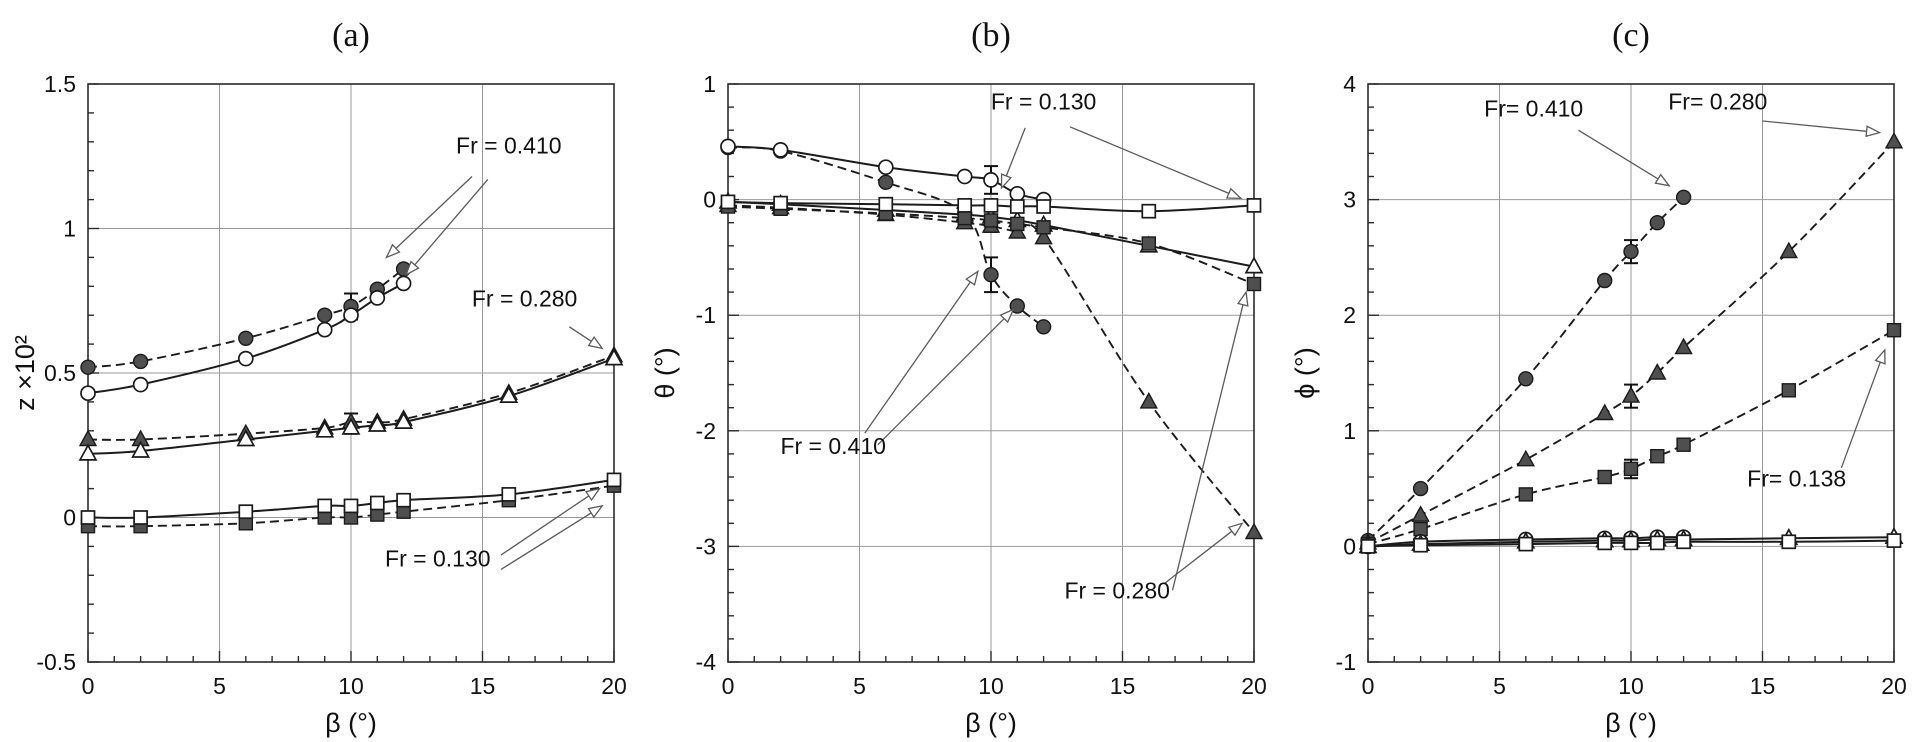 This screenshot has width=1921, height=742. What do you see at coordinates (1796, 478) in the screenshot?
I see `annotation-label: Fr= 0.138` at bounding box center [1796, 478].